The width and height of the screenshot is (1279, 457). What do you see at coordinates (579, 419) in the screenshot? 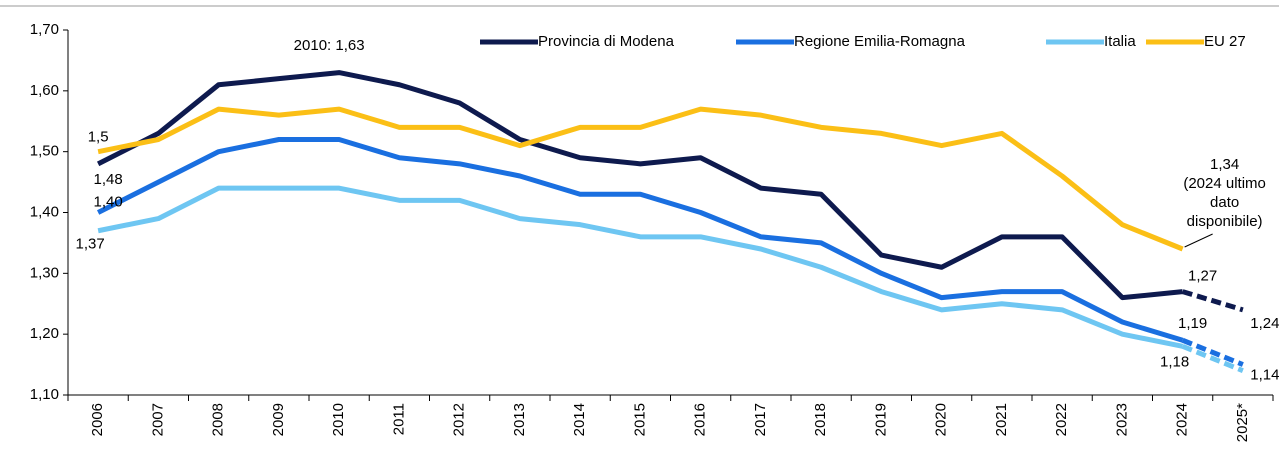
I see `x-tick-label: 2014` at bounding box center [579, 419].